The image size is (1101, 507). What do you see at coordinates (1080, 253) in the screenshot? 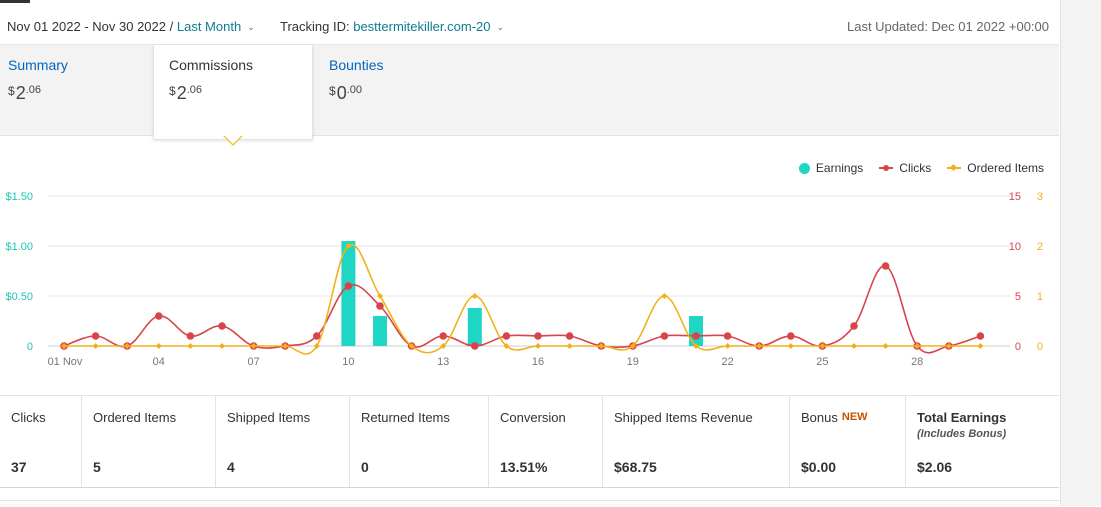
I see `right-gutter` at bounding box center [1080, 253].